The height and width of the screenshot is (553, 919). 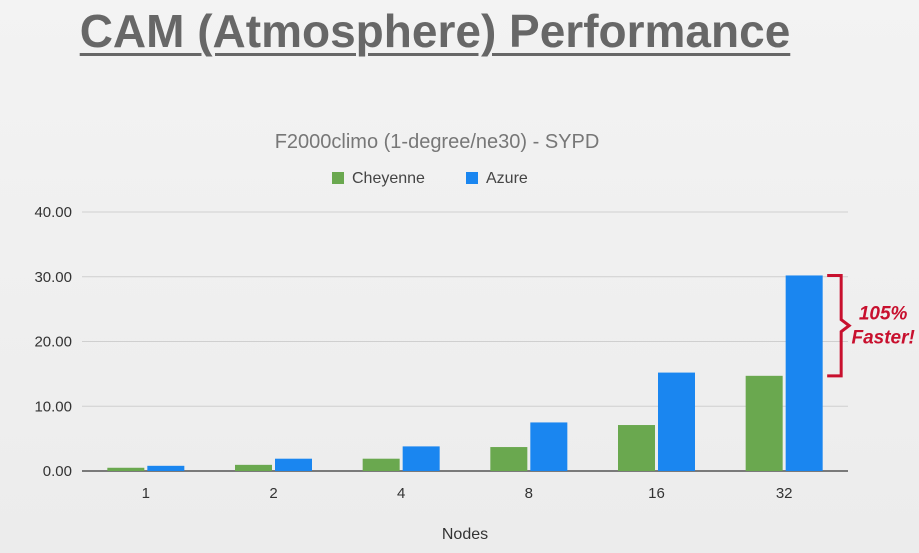 What do you see at coordinates (401, 493) in the screenshot?
I see `x-tick-label: 4` at bounding box center [401, 493].